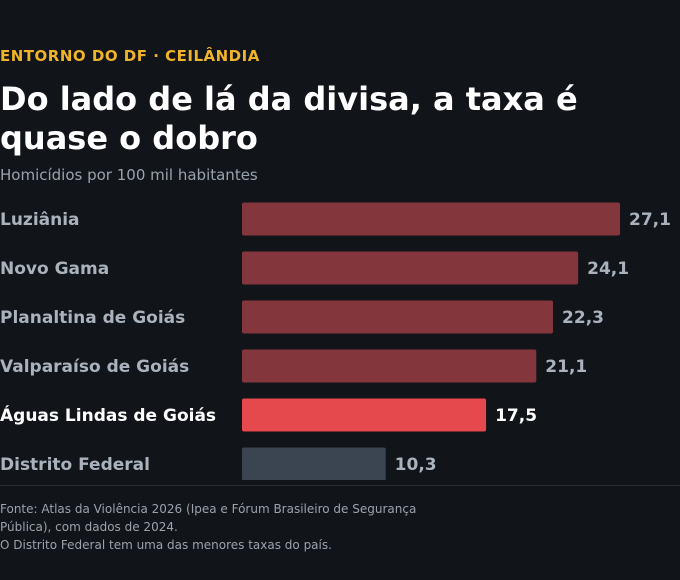  What do you see at coordinates (94, 367) in the screenshot?
I see `category-label: Valparaíso de Goiás` at bounding box center [94, 367].